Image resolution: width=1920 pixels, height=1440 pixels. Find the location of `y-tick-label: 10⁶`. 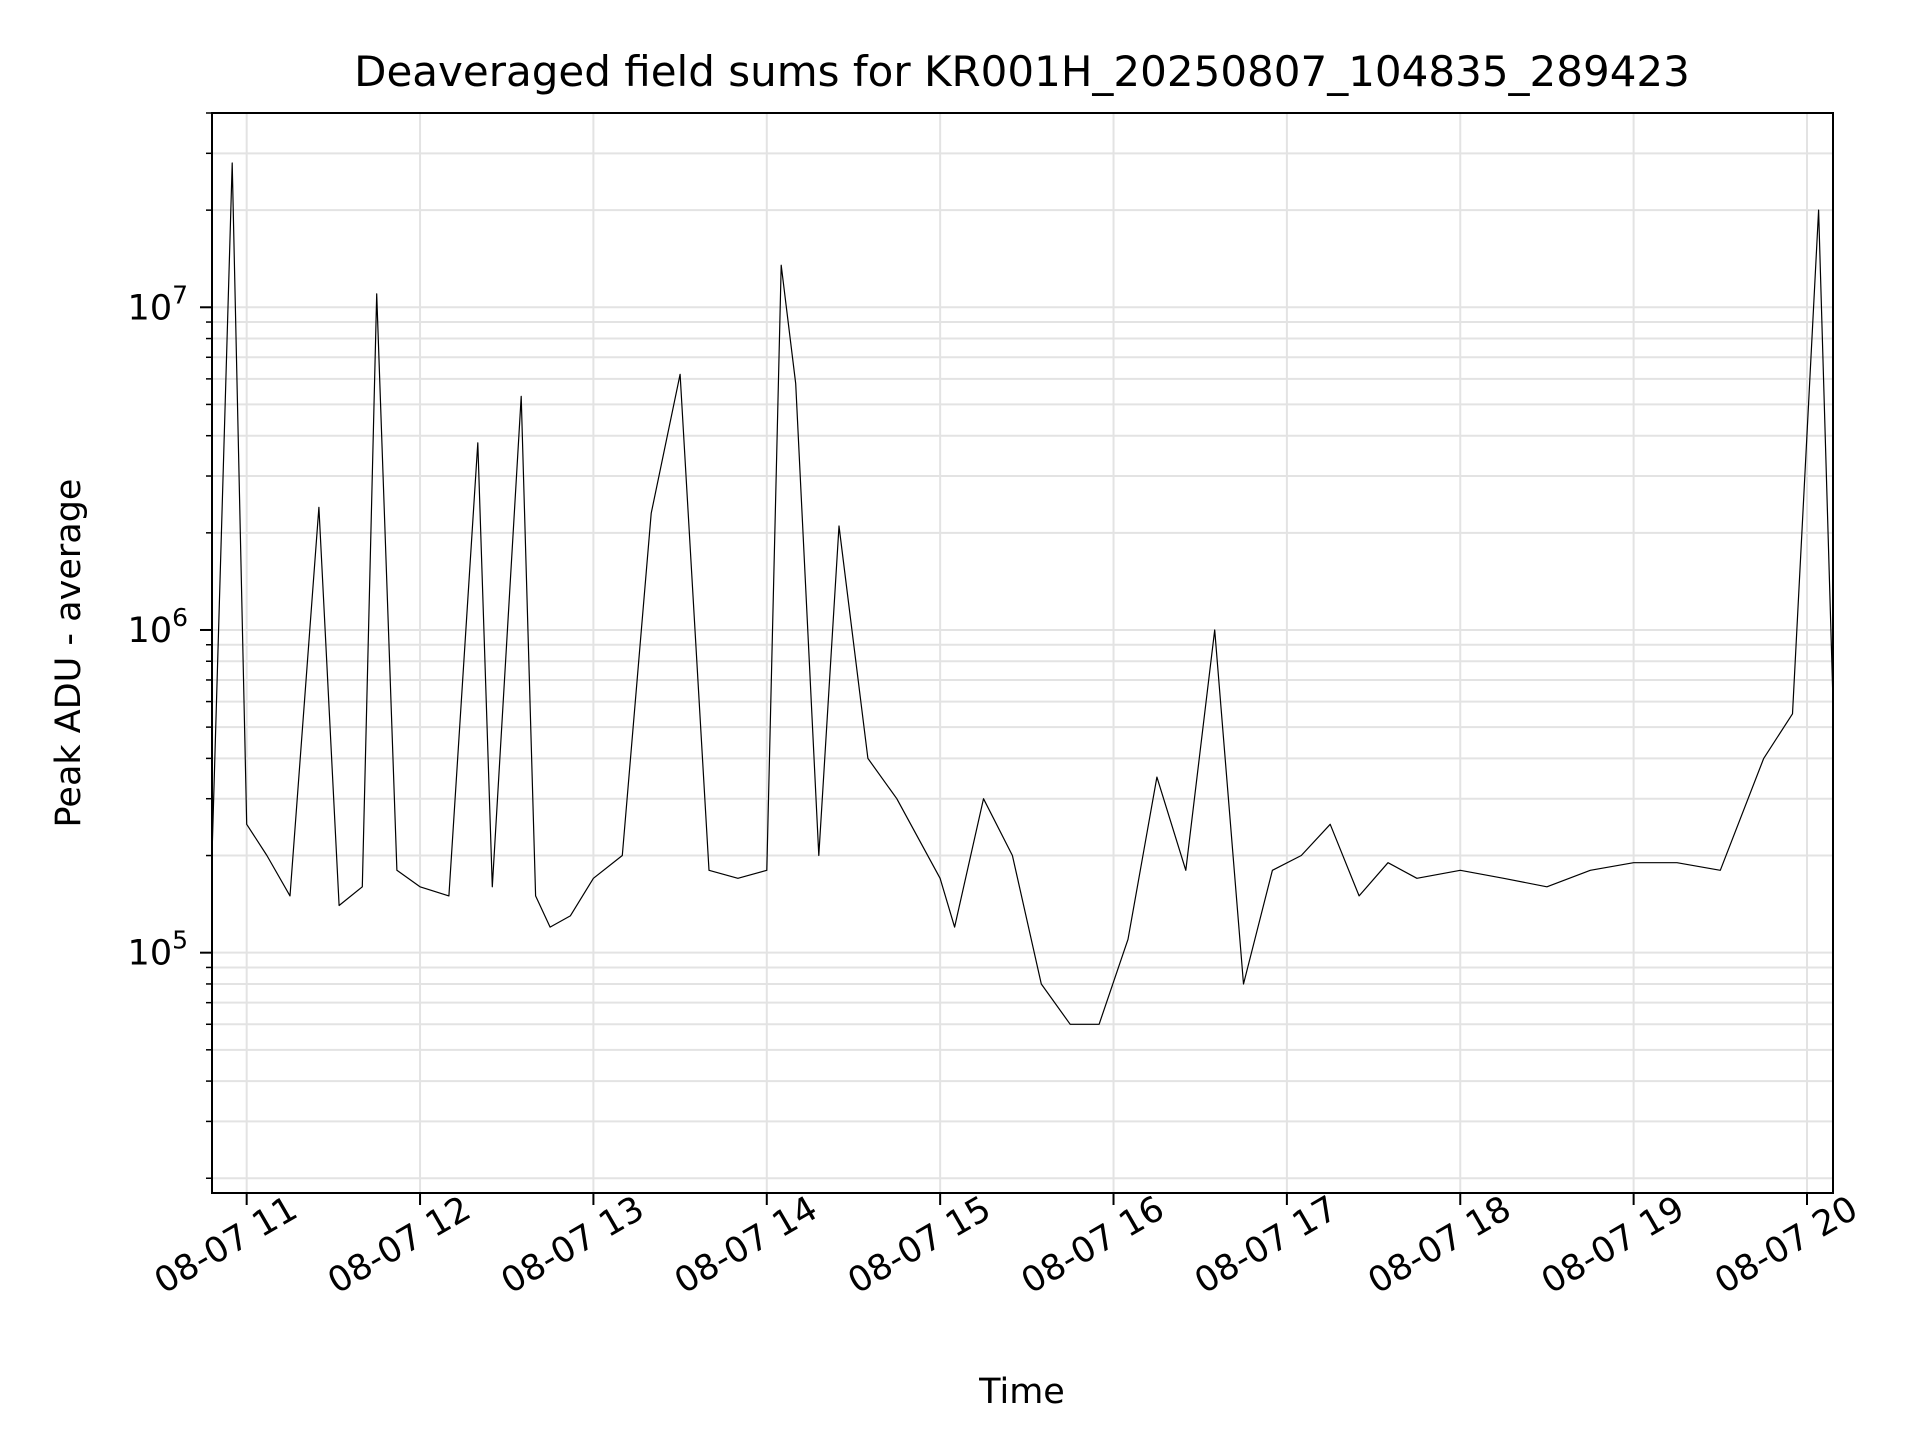

y-tick-label: 10⁶ is located at coordinates (158, 627).